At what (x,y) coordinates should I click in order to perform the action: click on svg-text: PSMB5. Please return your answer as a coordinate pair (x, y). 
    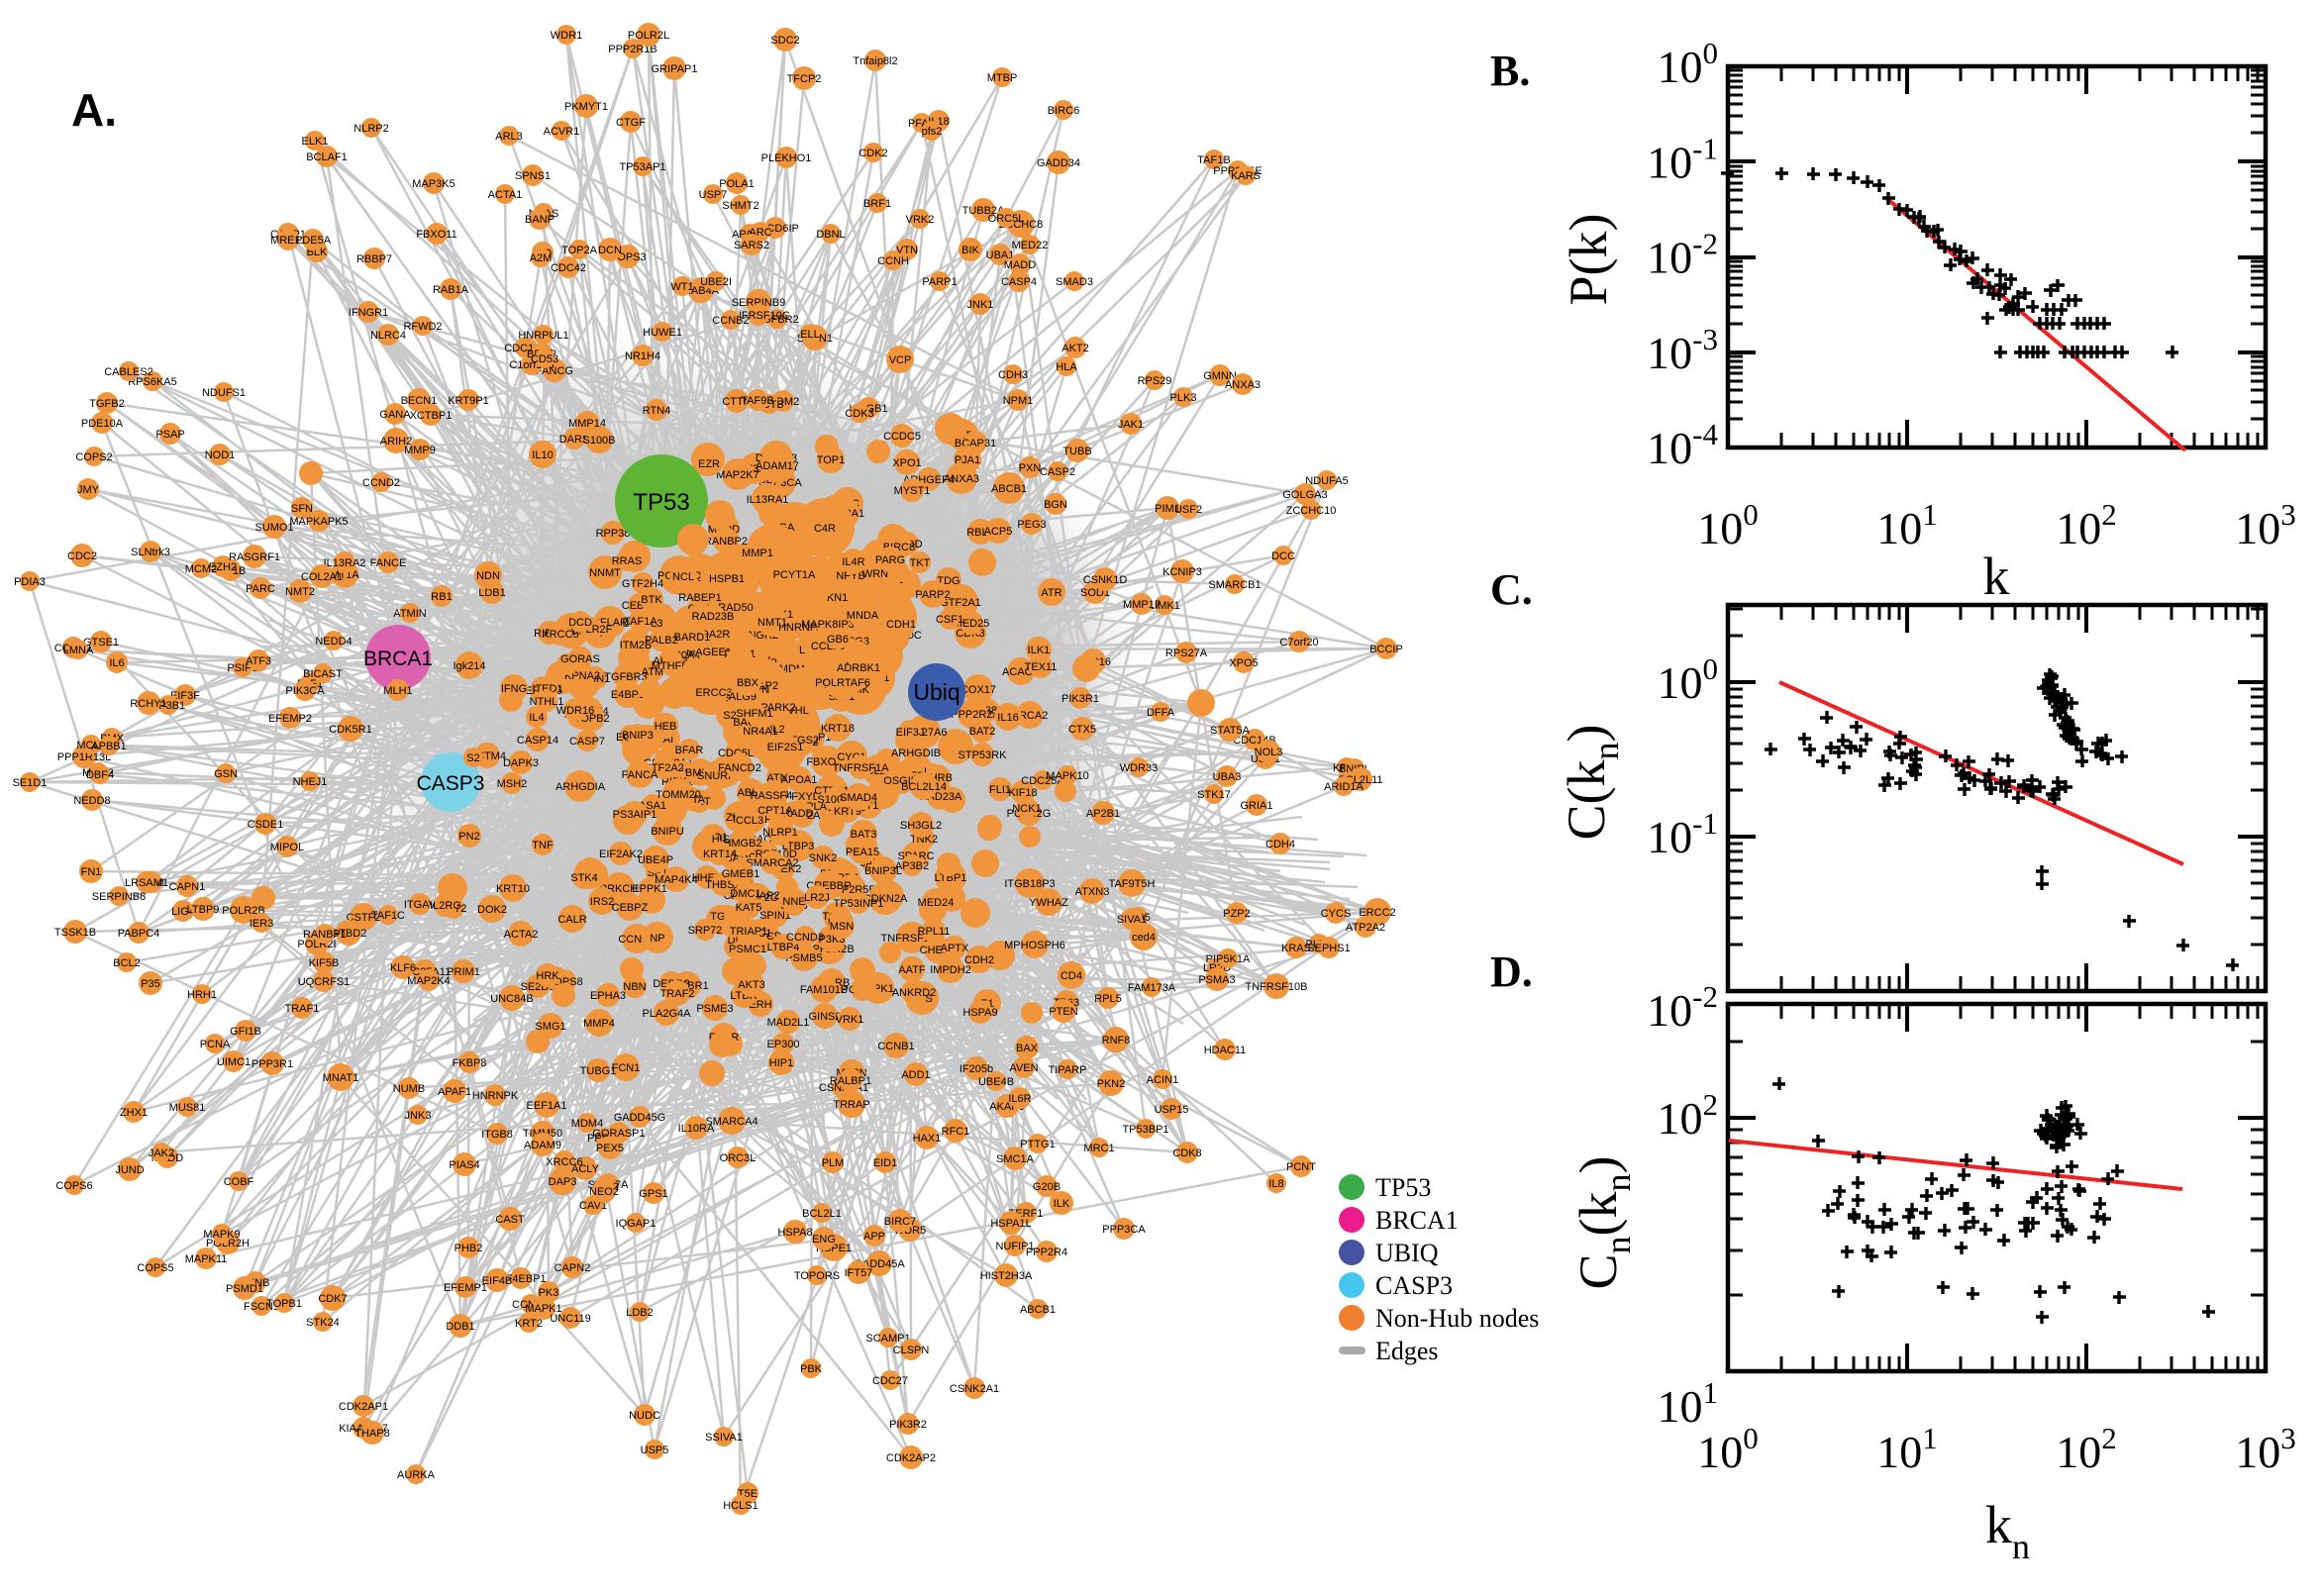
    Looking at the image, I should click on (803, 958).